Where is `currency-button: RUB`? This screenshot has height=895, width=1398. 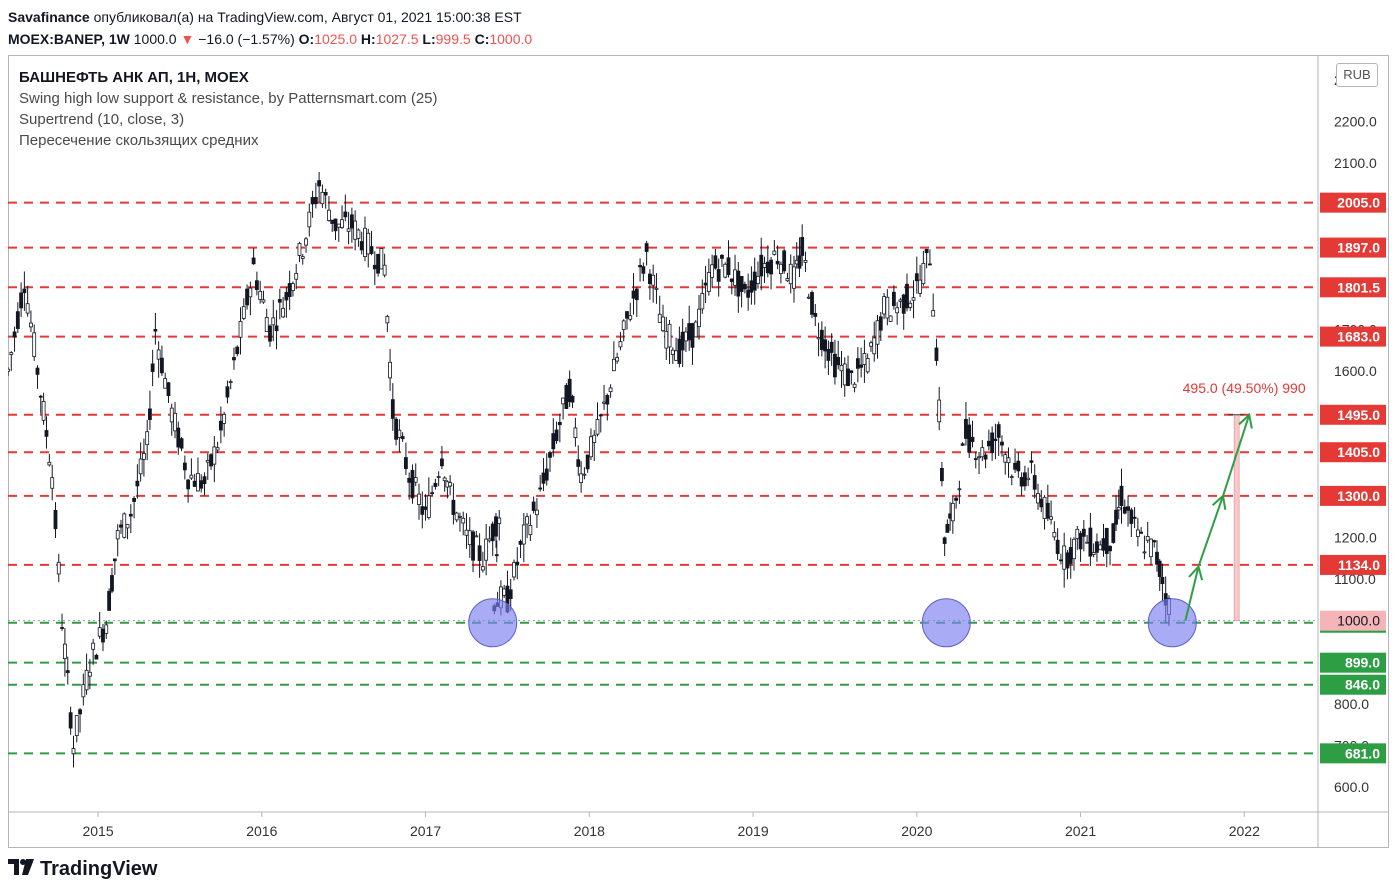
currency-button: RUB is located at coordinates (1357, 75).